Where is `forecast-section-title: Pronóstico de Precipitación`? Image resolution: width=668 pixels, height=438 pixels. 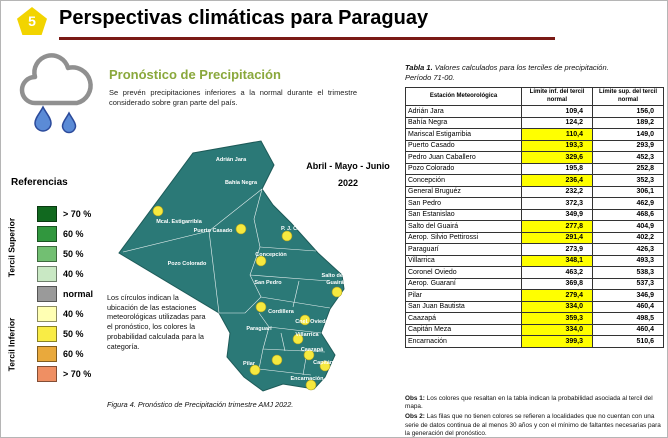 forecast-section-title: Pronóstico de Precipitación is located at coordinates (195, 74).